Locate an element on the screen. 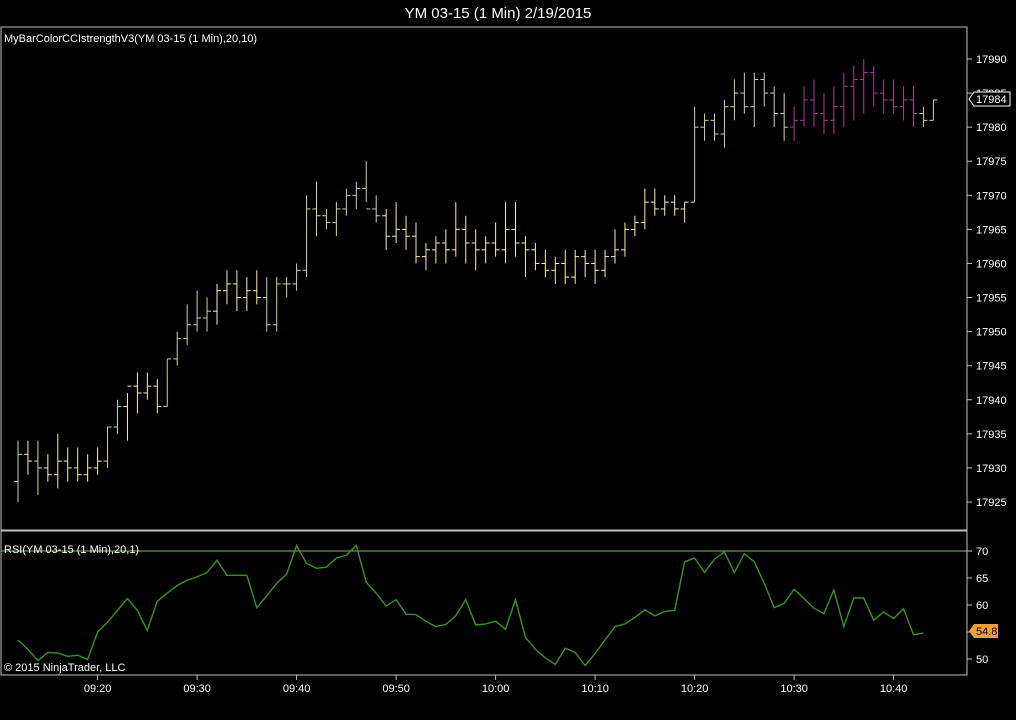 This screenshot has width=1016, height=720. price-tick-label: 17990 is located at coordinates (991, 60).